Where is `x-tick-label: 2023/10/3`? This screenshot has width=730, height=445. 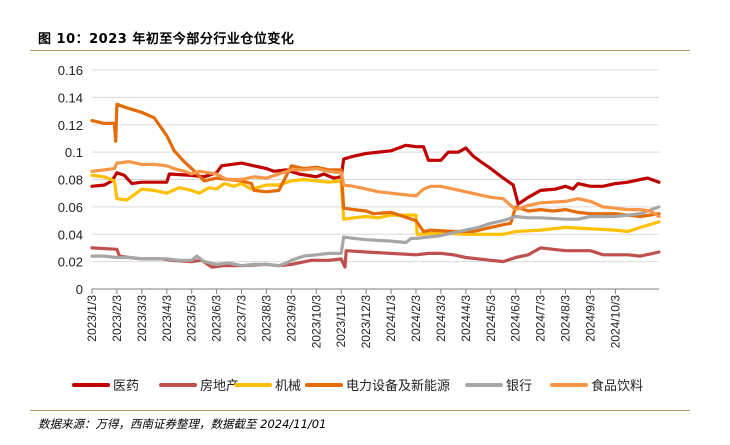 x-tick-label: 2023/10/3 is located at coordinates (316, 322).